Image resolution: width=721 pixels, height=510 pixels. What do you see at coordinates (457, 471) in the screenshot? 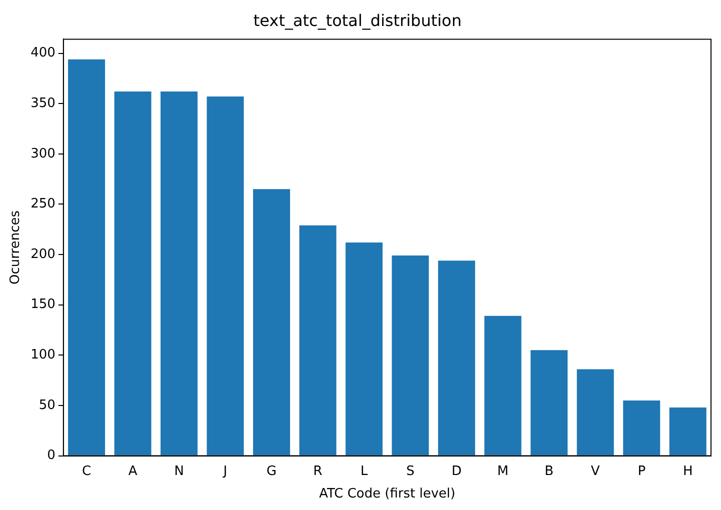
I see `x-tick-label: D` at bounding box center [457, 471].